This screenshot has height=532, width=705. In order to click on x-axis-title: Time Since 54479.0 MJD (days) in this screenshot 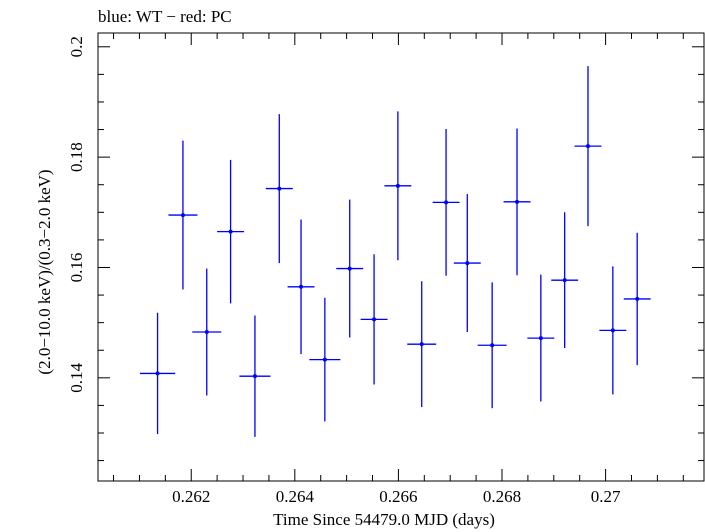, I will do `click(384, 519)`.